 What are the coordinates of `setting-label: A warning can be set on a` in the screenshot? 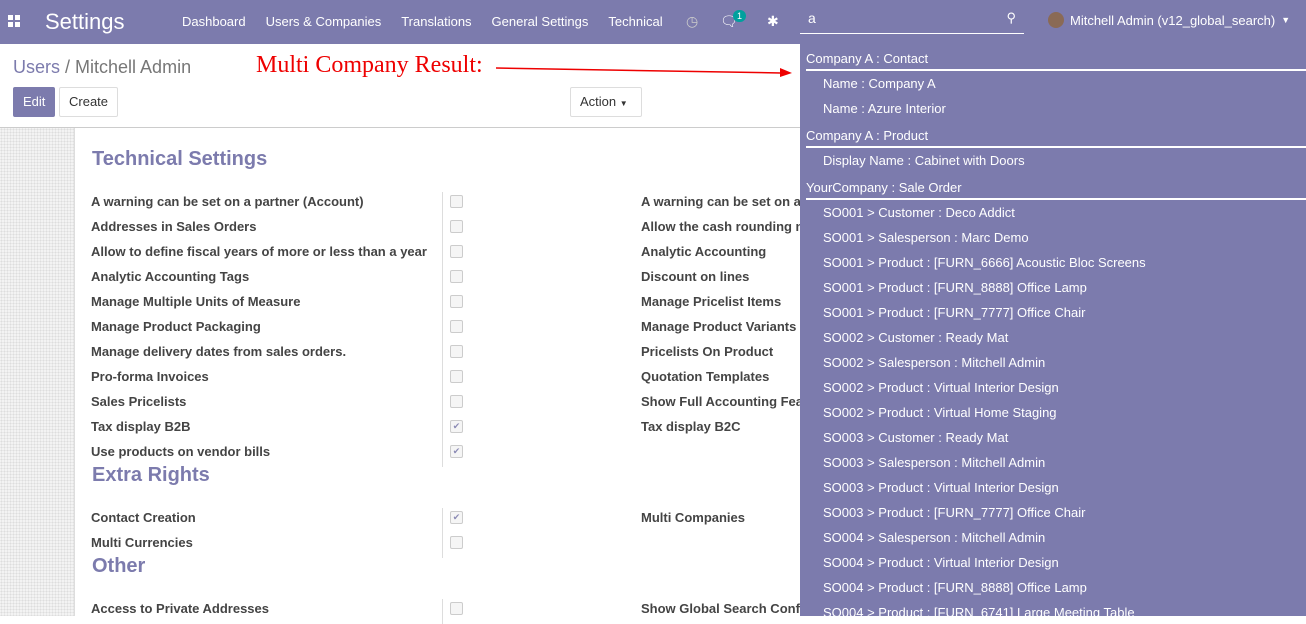 It's located at (721, 201).